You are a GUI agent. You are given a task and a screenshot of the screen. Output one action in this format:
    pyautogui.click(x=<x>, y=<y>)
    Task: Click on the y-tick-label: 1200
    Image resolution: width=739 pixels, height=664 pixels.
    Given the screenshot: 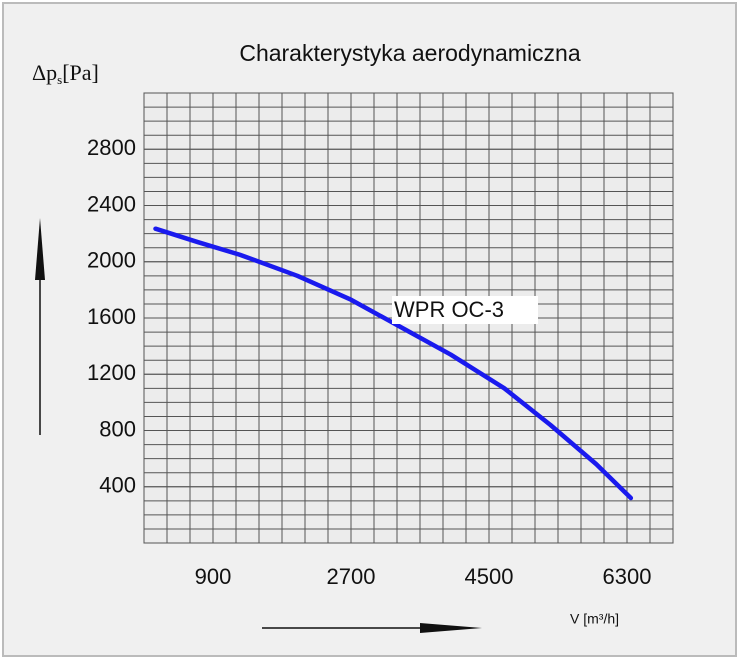 What is the action you would take?
    pyautogui.click(x=111, y=372)
    